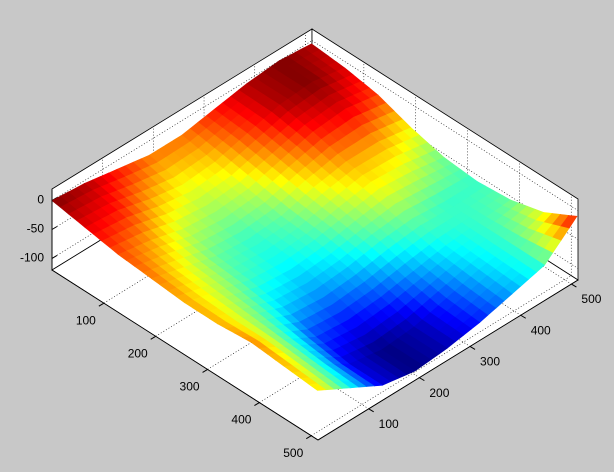  I want to click on y-tick-label: 400, so click(541, 330).